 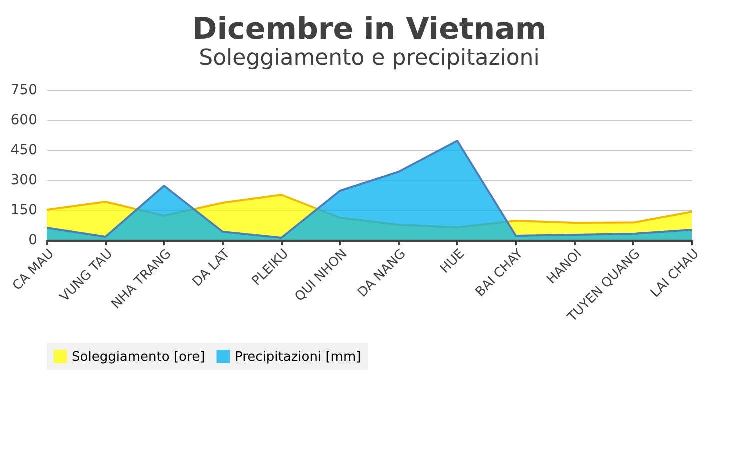 What do you see at coordinates (33, 240) in the screenshot?
I see `y-tick-label: 0` at bounding box center [33, 240].